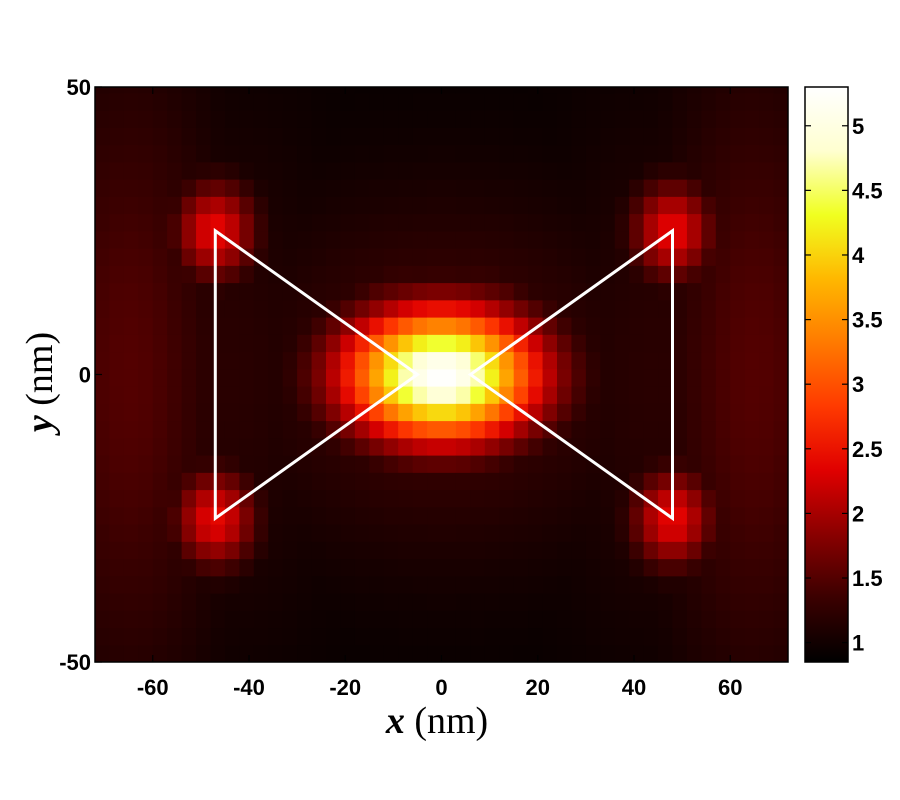 The height and width of the screenshot is (800, 900). What do you see at coordinates (867, 190) in the screenshot?
I see `colorbar-tick-label: 4.5` at bounding box center [867, 190].